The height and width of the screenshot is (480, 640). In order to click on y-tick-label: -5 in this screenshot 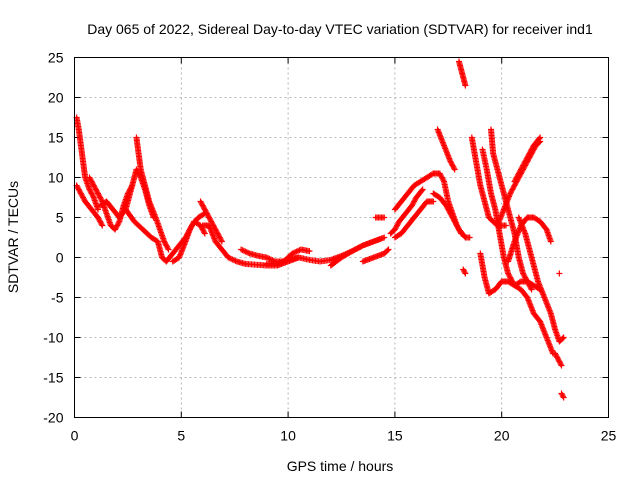, I will do `click(57, 298)`.